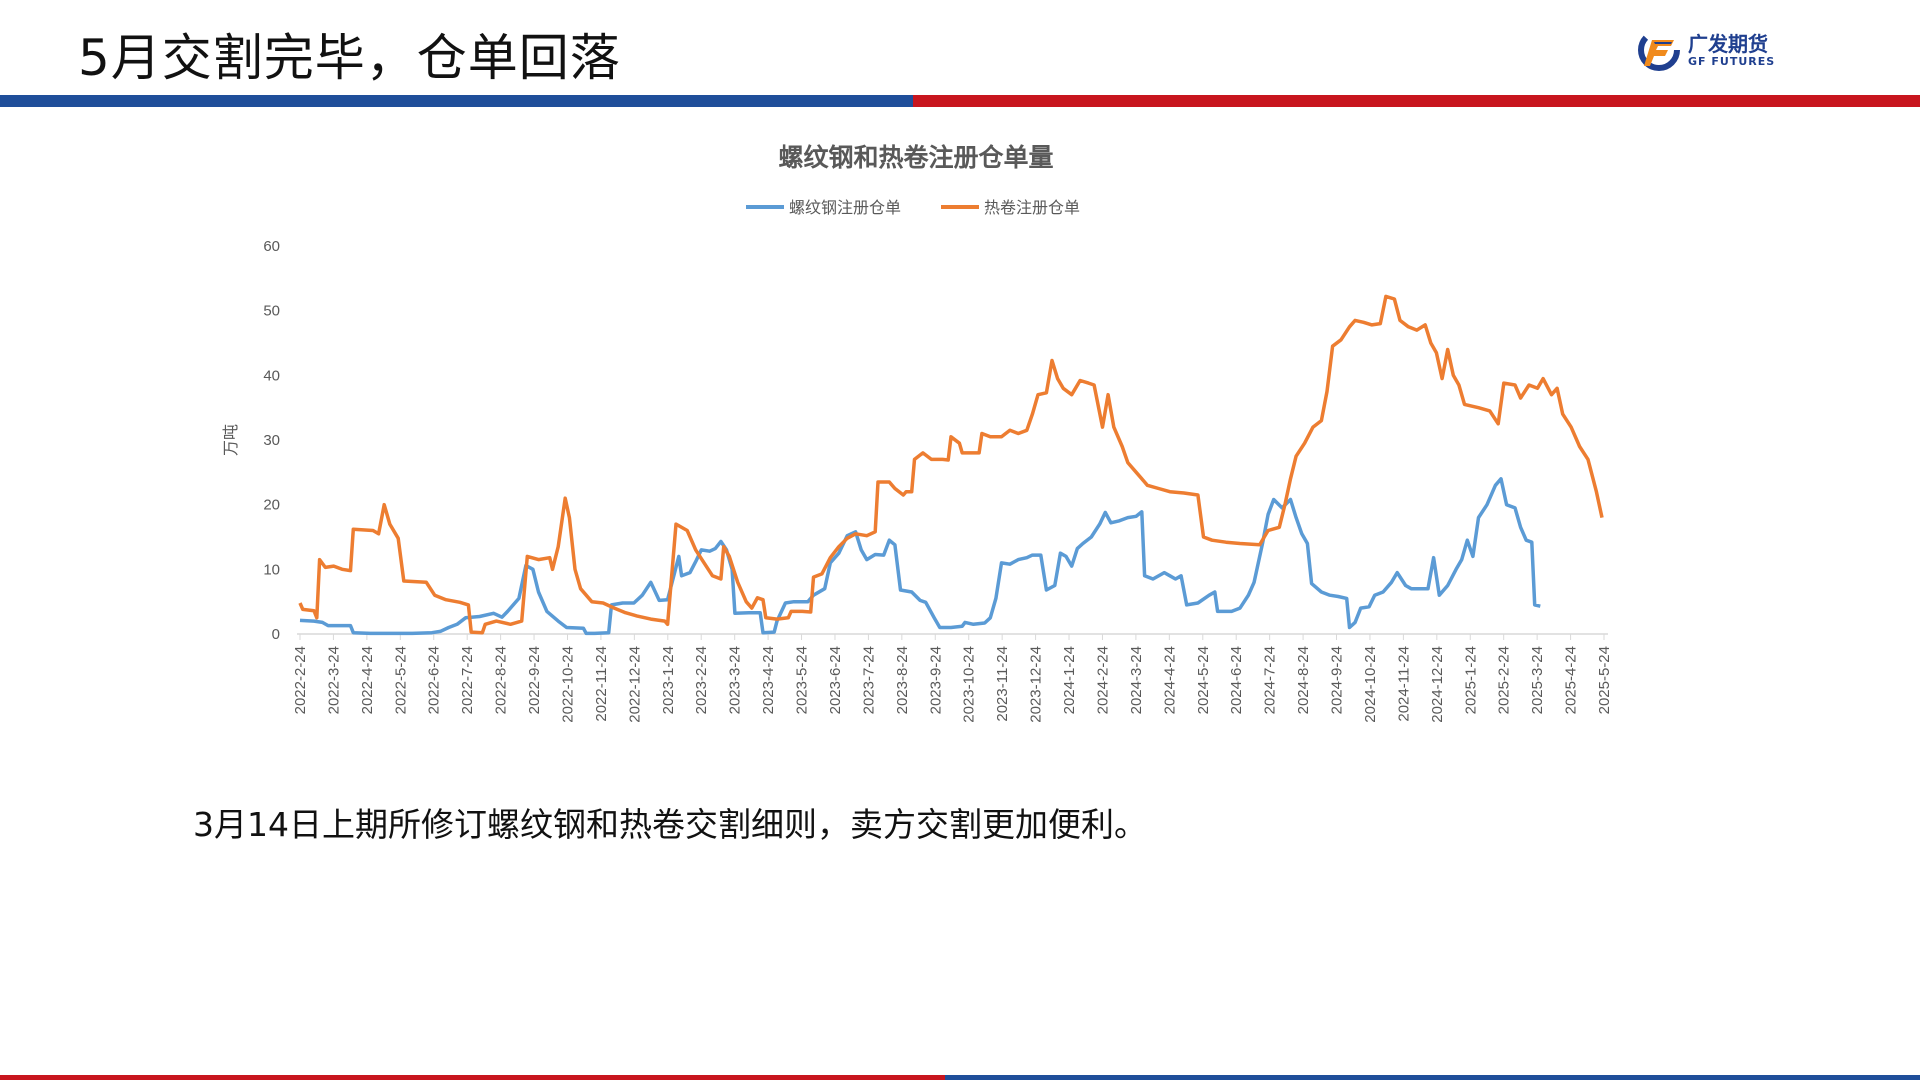  I want to click on x-tick-label: 2023-7-24, so click(868, 680).